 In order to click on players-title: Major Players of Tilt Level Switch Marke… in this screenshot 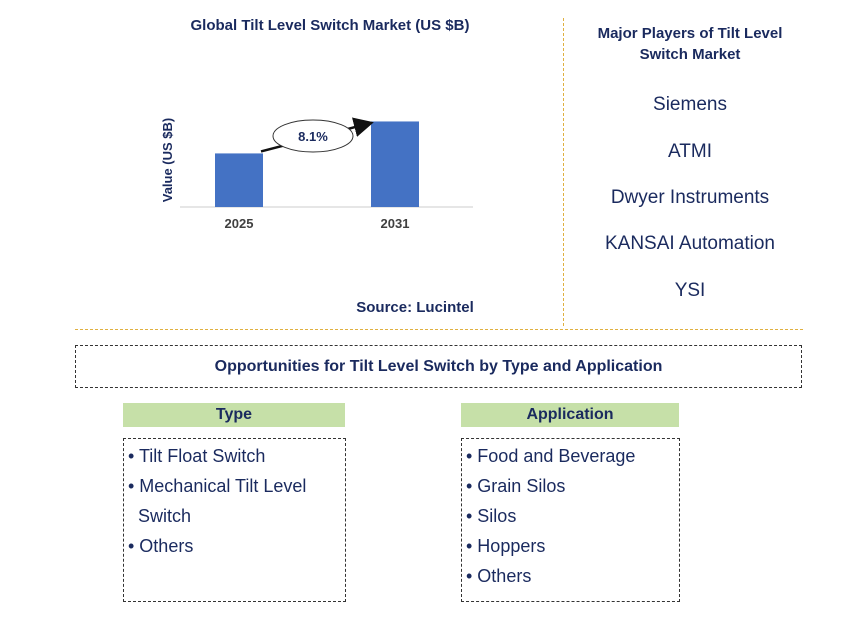, I will do `click(690, 44)`.